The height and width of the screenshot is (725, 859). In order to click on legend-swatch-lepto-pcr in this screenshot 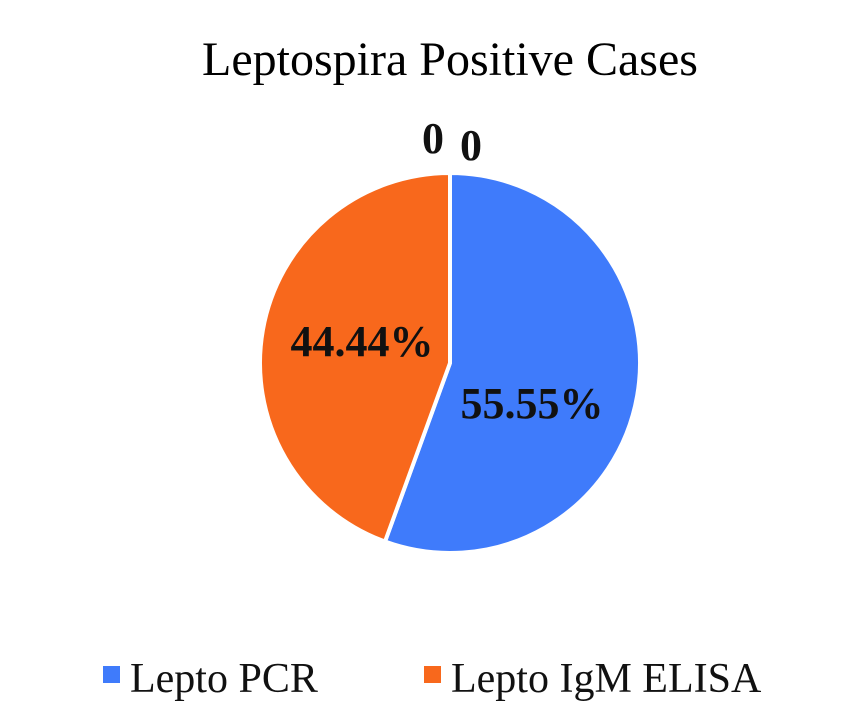, I will do `click(111, 674)`.